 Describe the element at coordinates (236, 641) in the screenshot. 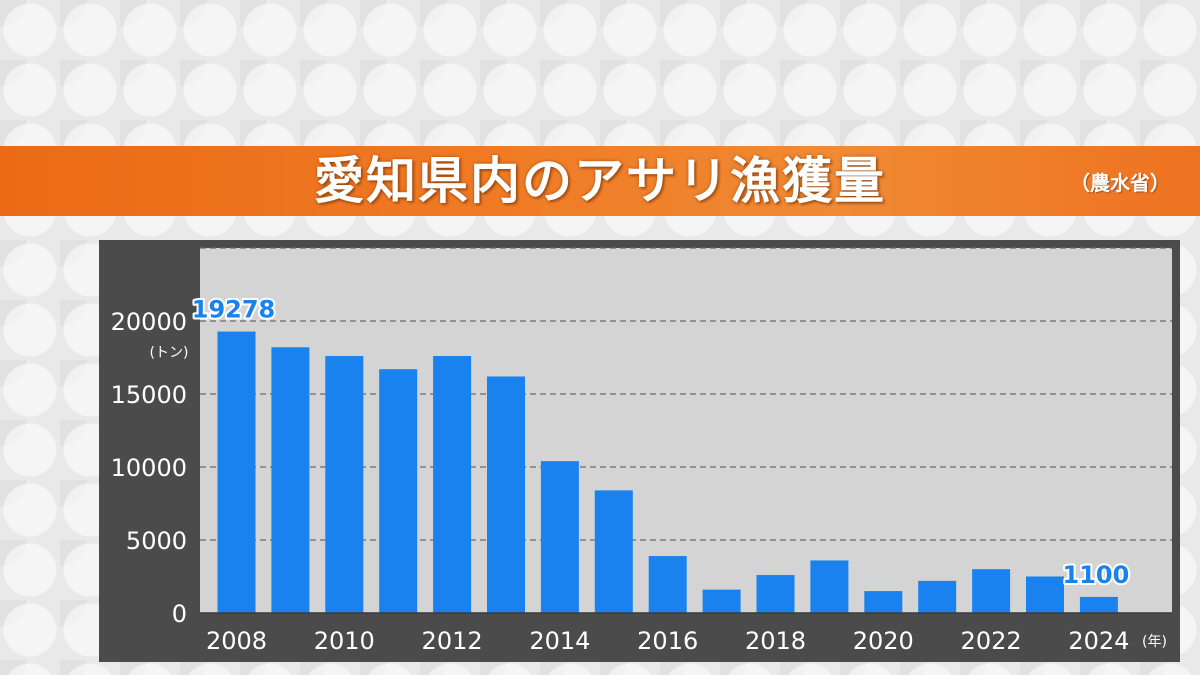

I see `x-tick-label: 2008` at that location.